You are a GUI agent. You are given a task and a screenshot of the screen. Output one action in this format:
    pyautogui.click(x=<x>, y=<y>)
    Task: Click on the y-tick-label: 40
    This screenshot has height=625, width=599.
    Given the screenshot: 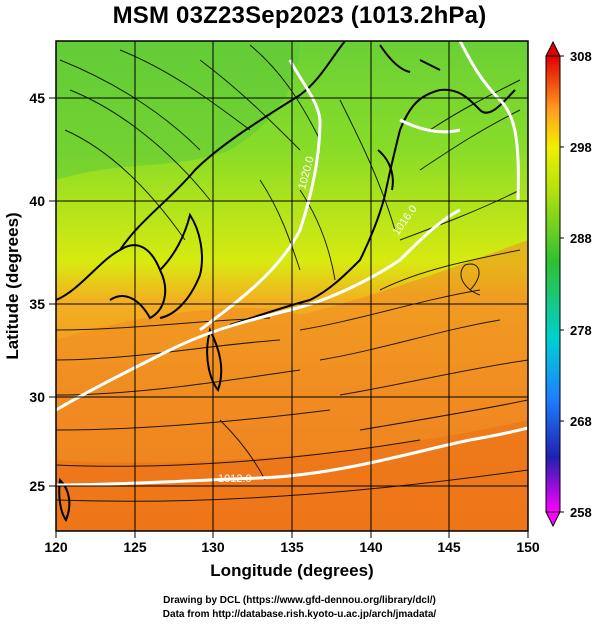 What is the action you would take?
    pyautogui.click(x=37, y=201)
    